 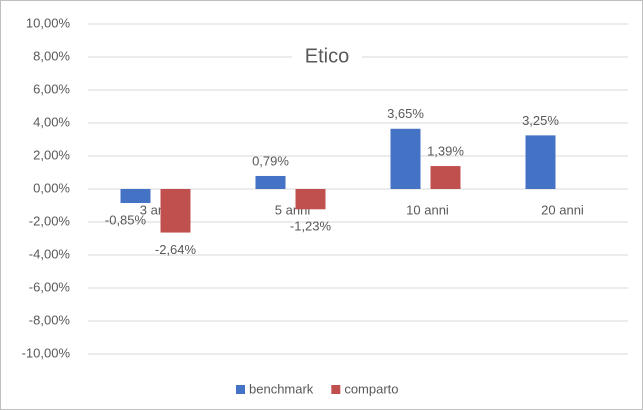 What do you see at coordinates (50, 286) in the screenshot?
I see `y-tick-label: -6,00%` at bounding box center [50, 286].